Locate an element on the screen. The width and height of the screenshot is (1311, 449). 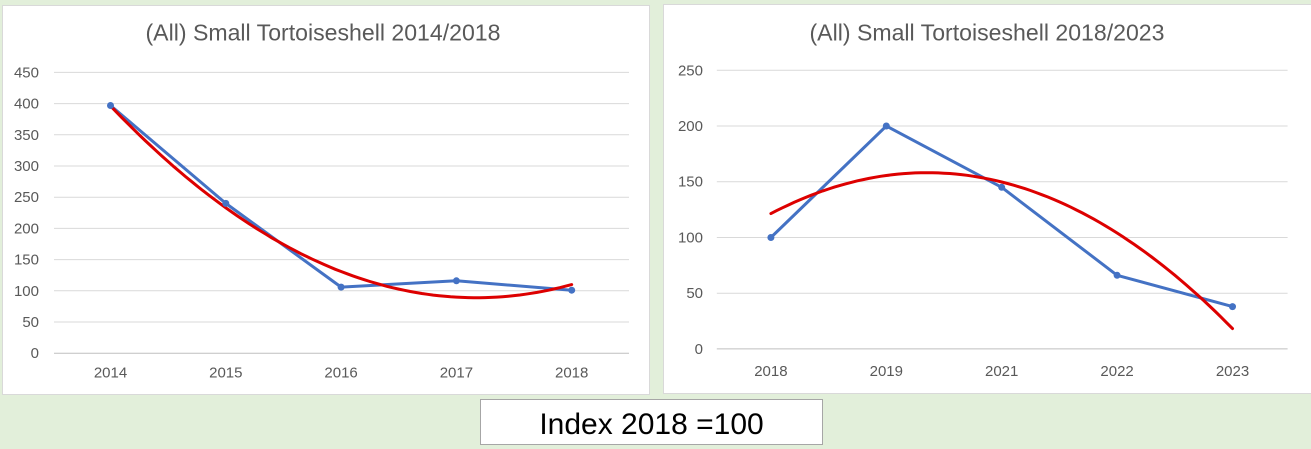
svg-text: 350 is located at coordinates (26, 135).